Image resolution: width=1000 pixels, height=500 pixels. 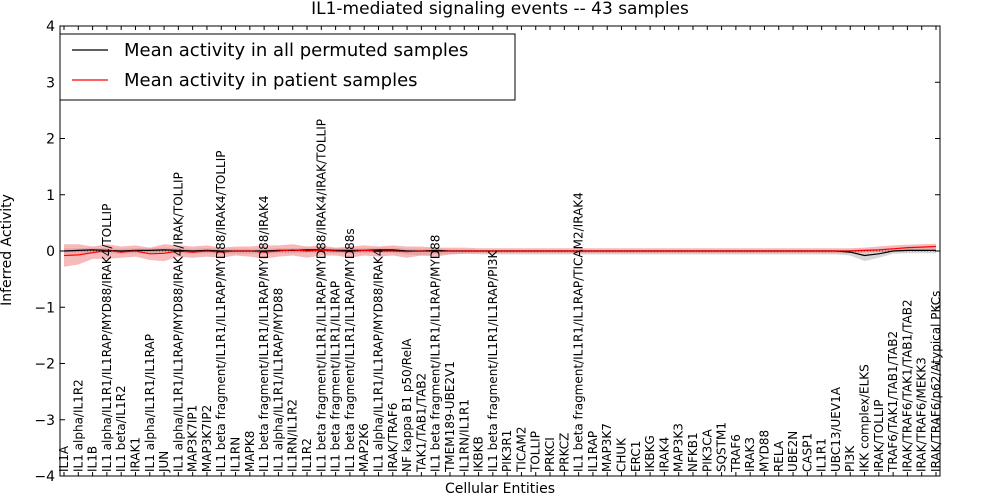 I want to click on x-category-label: MAP3K7IP2, so click(x=207, y=438).